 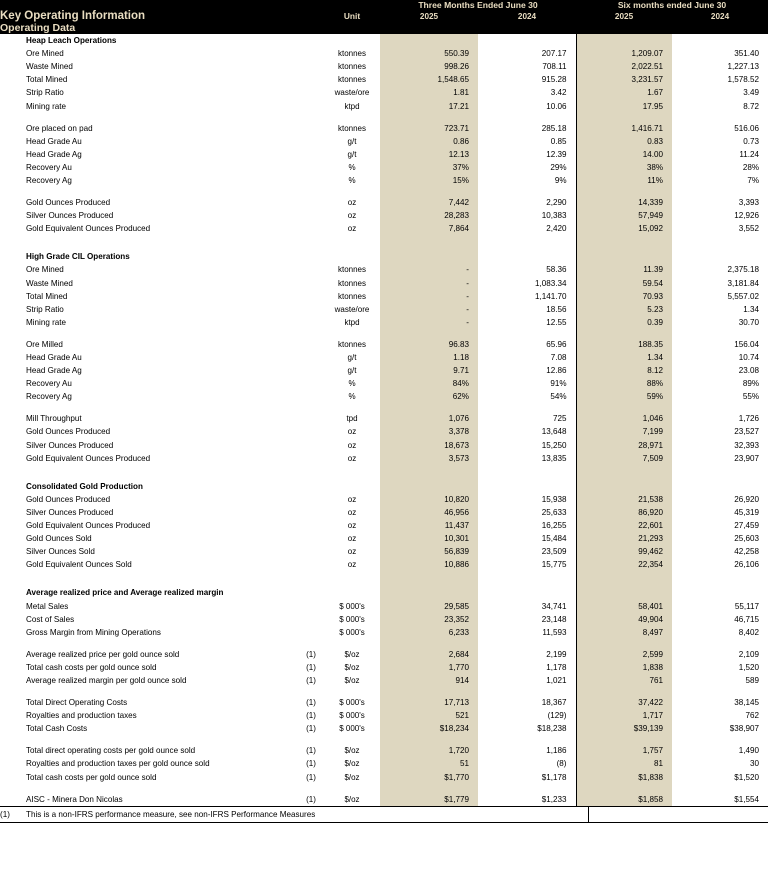 What do you see at coordinates (429, 283) in the screenshot?
I see `cell-q2-2025: -` at bounding box center [429, 283].